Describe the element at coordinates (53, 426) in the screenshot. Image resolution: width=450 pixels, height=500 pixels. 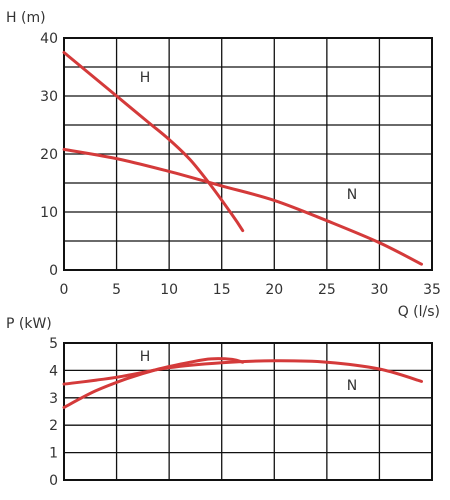
I see `y-tick-label: 2` at that location.